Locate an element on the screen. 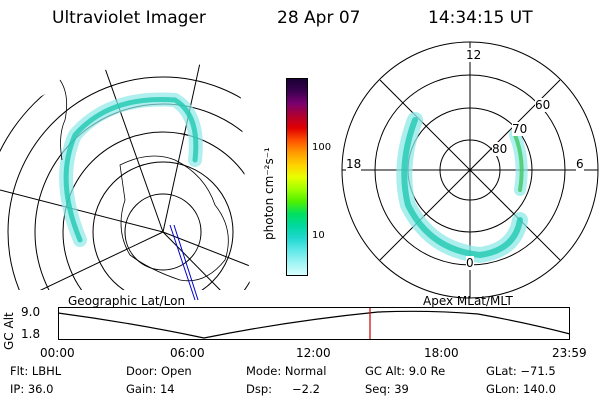 Image resolution: width=600 pixels, height=400 pixels. left-panel-label: Geographic Lat/Lon is located at coordinates (127, 301).